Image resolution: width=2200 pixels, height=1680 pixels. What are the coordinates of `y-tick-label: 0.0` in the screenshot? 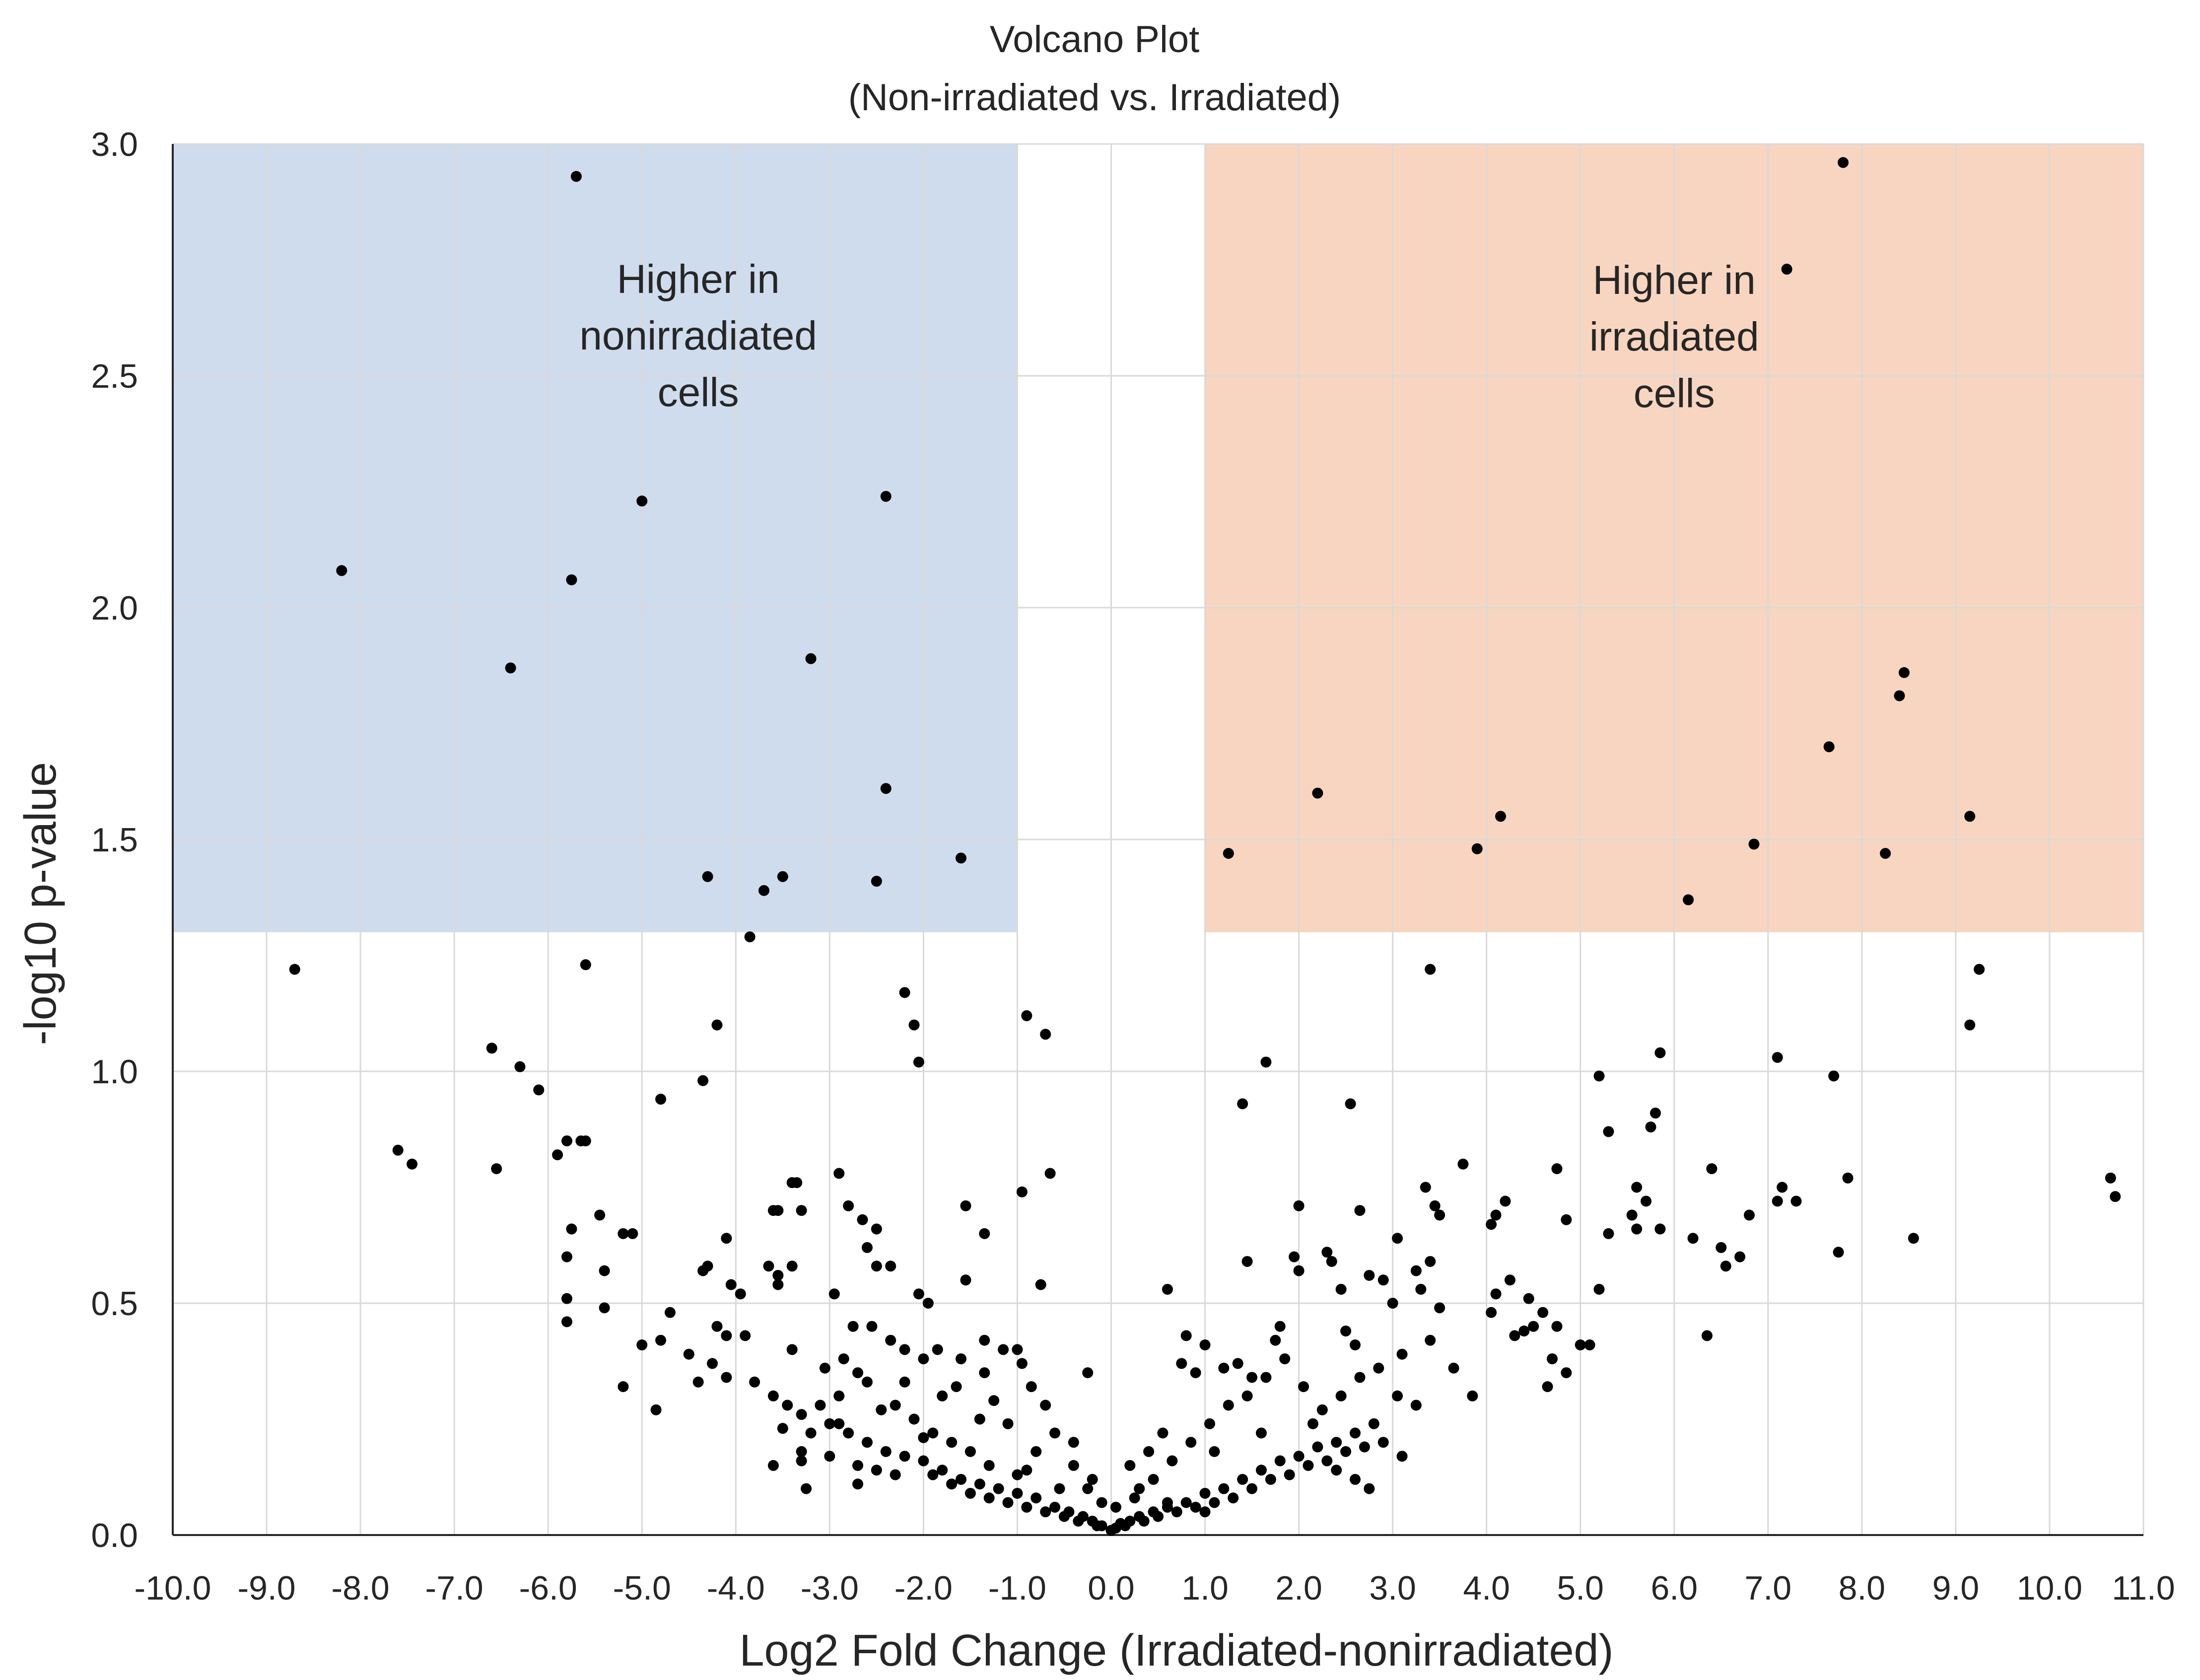 It's located at (115, 1535).